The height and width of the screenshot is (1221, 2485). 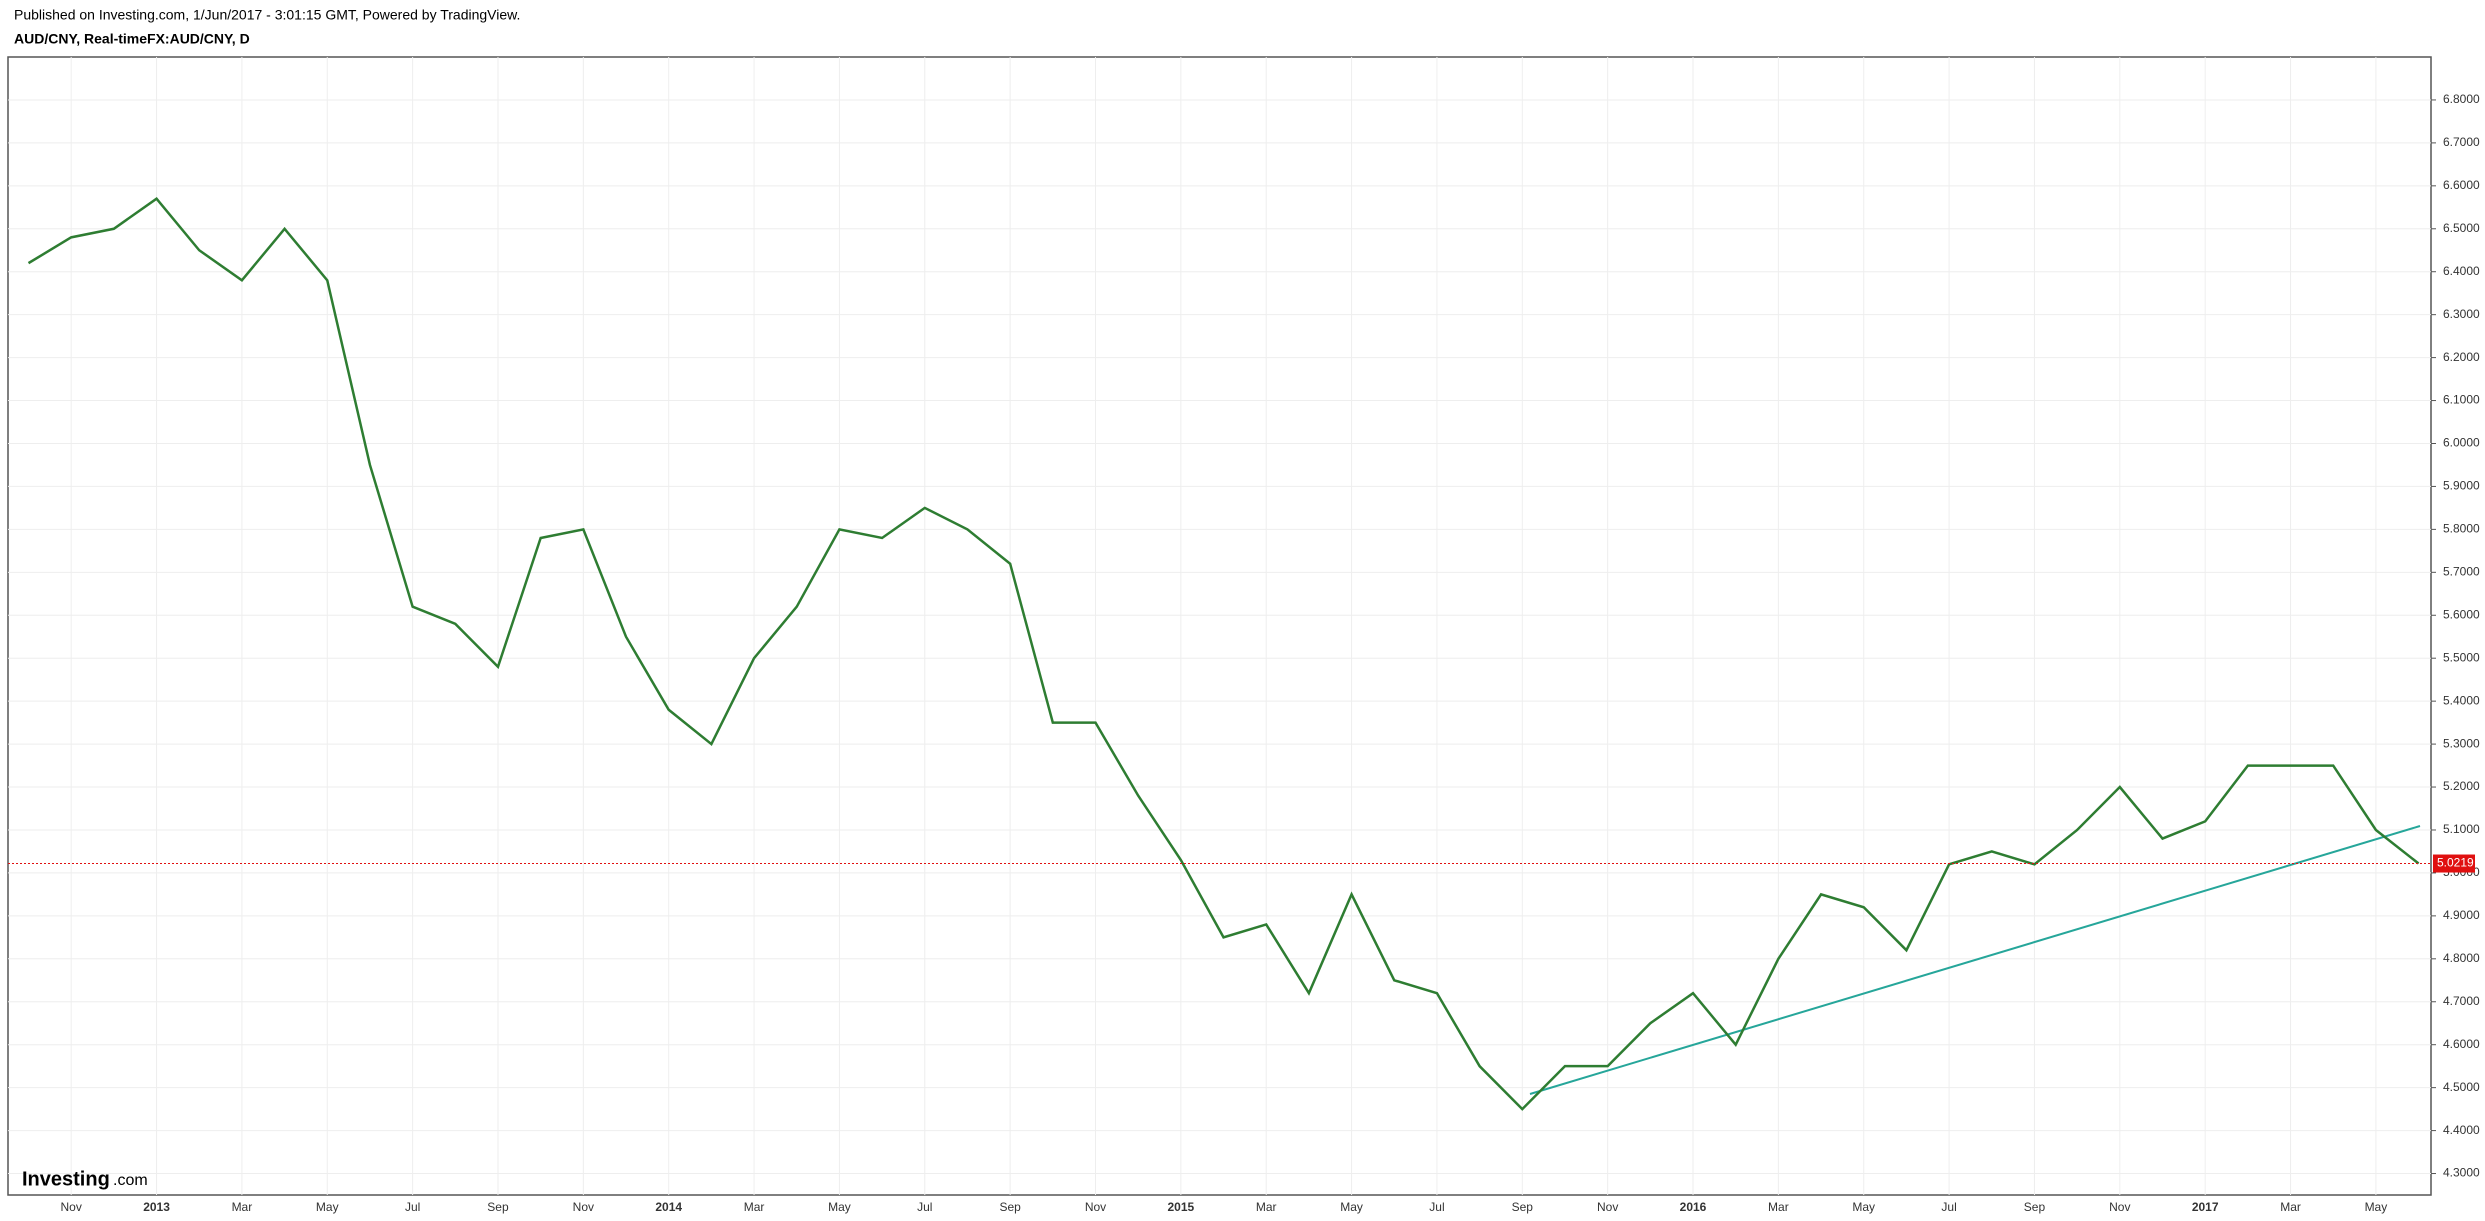 I want to click on y-tick-label: 6.3000, so click(x=2461, y=314).